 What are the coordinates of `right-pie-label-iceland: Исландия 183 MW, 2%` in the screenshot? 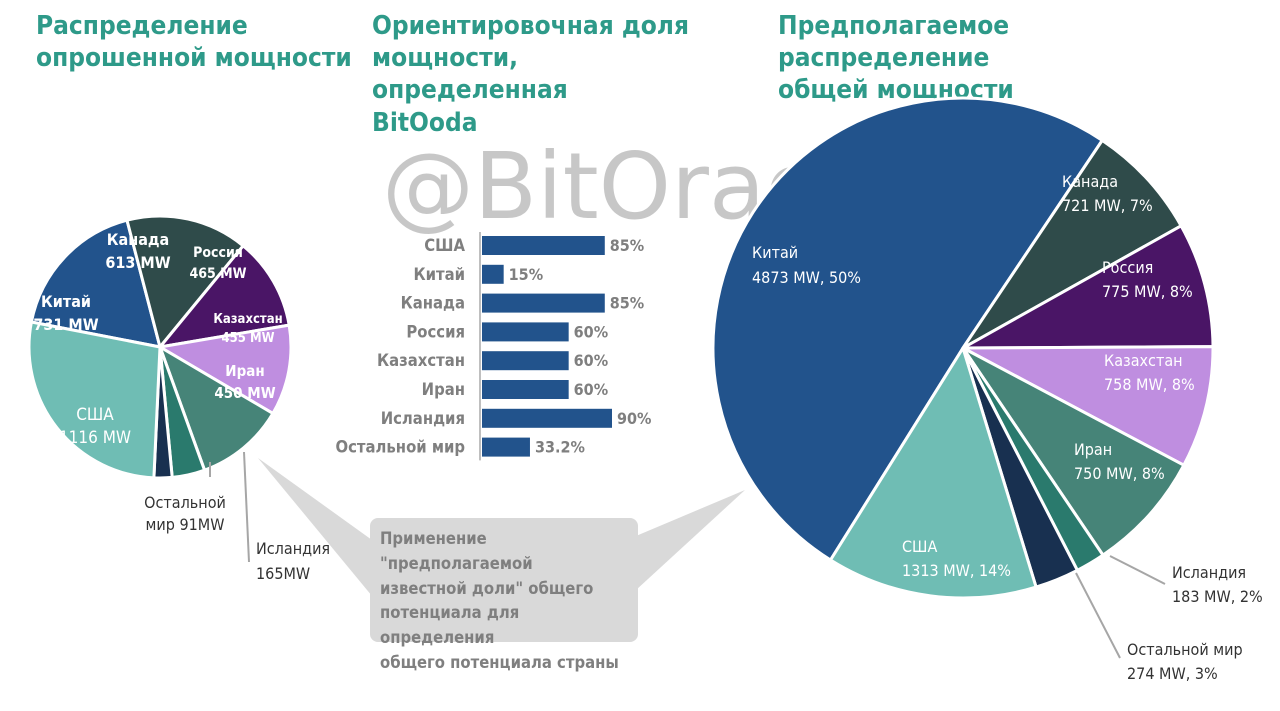 It's located at (1217, 584).